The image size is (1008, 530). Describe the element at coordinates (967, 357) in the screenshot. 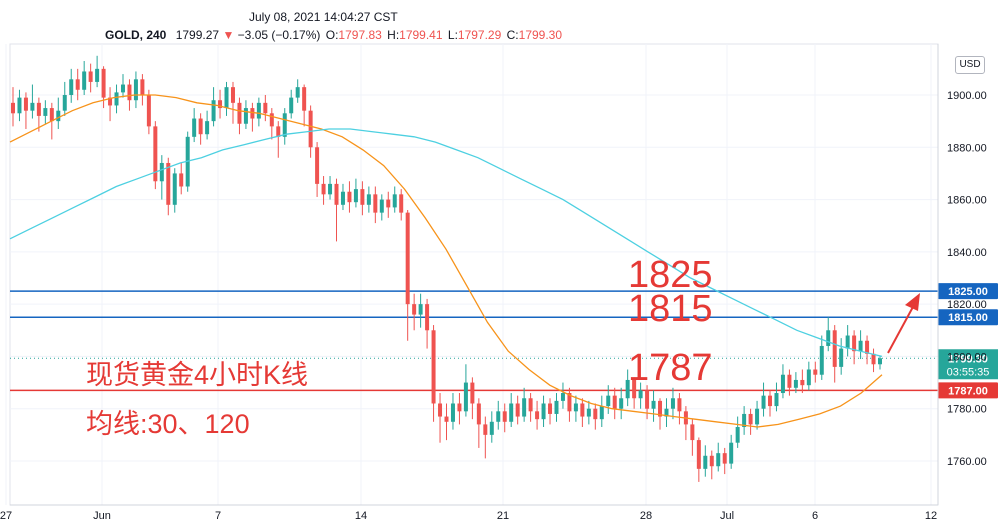

I see `y-tick-label: 1800.00` at that location.